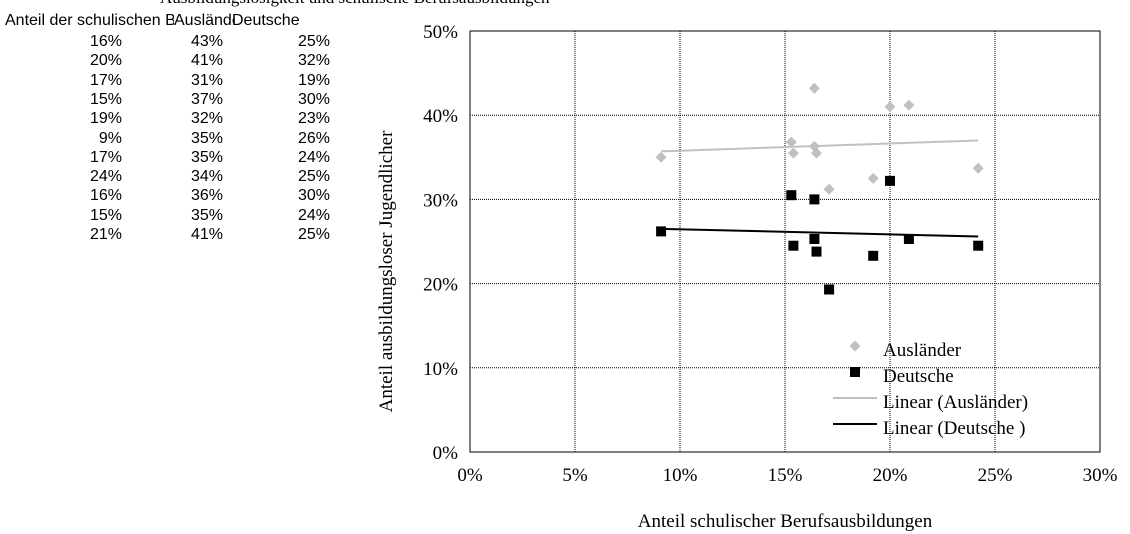 This screenshot has width=1130, height=534. What do you see at coordinates (105, 61) in the screenshot?
I see `table-cell: 20%` at bounding box center [105, 61].